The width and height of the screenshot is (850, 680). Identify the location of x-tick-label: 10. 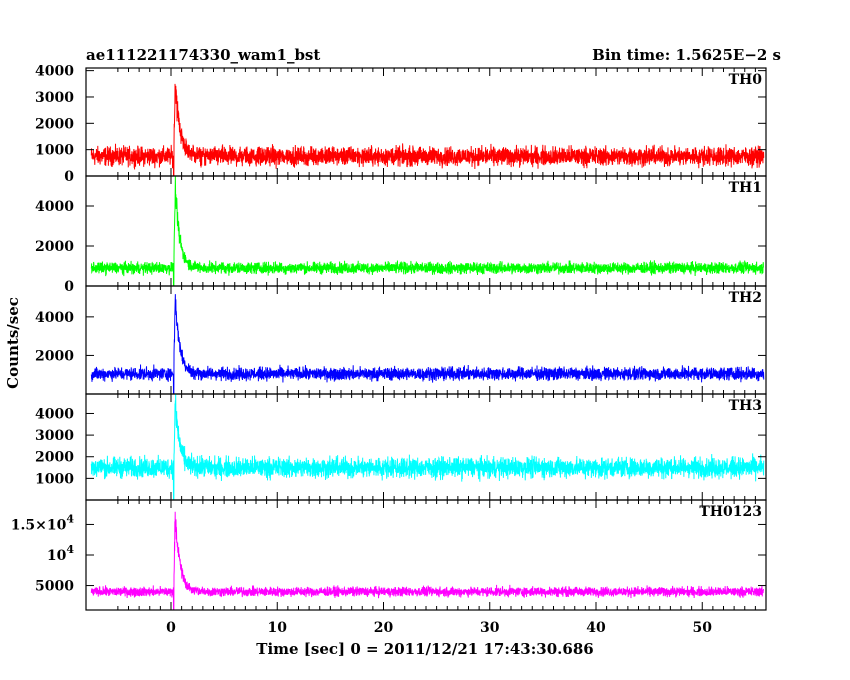
(278, 628).